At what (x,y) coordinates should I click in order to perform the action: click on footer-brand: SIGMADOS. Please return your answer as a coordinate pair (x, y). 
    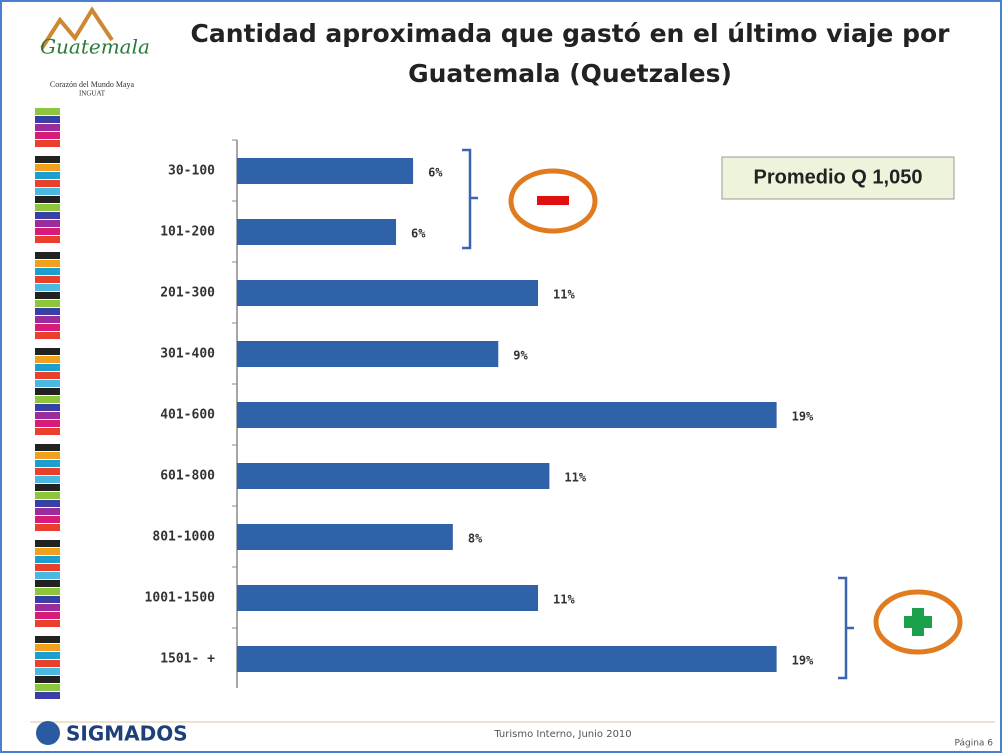
    Looking at the image, I should click on (127, 734).